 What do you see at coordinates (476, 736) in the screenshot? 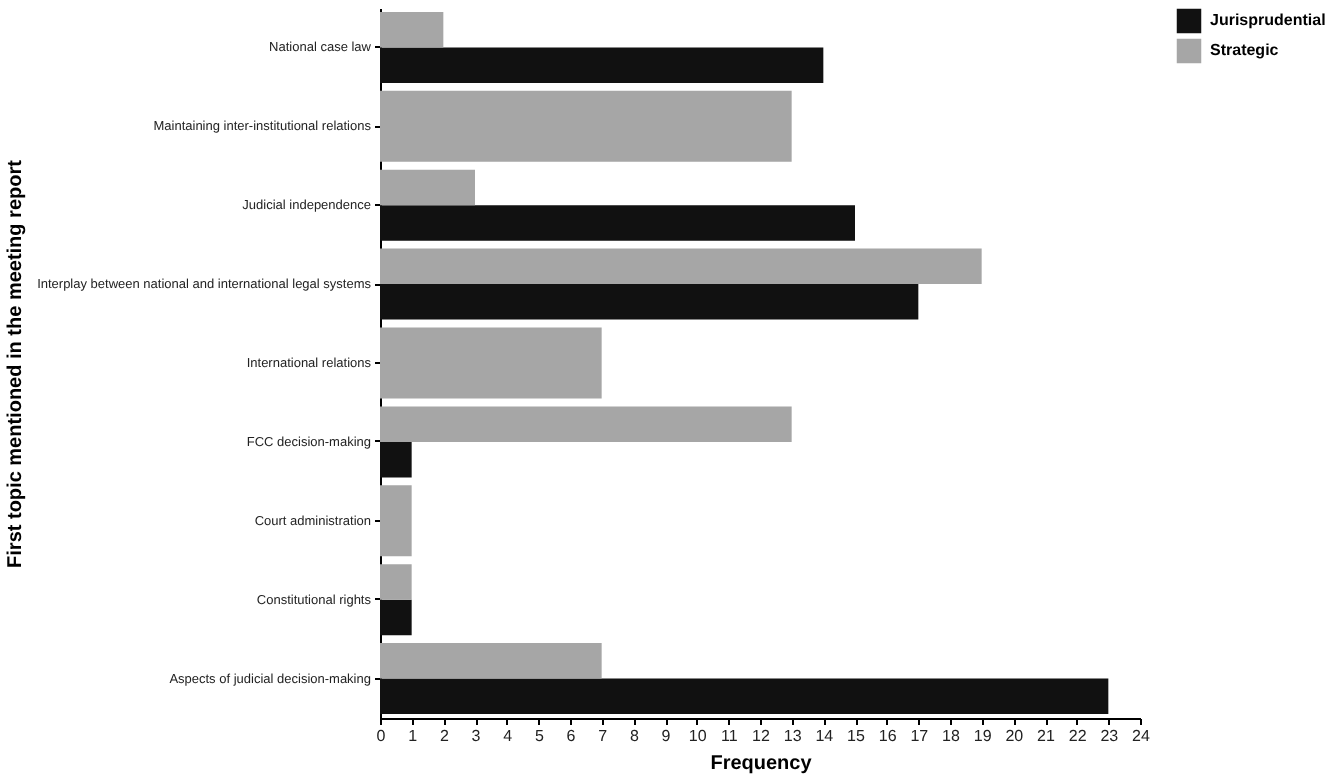
I see `x-tick-label: 3` at bounding box center [476, 736].